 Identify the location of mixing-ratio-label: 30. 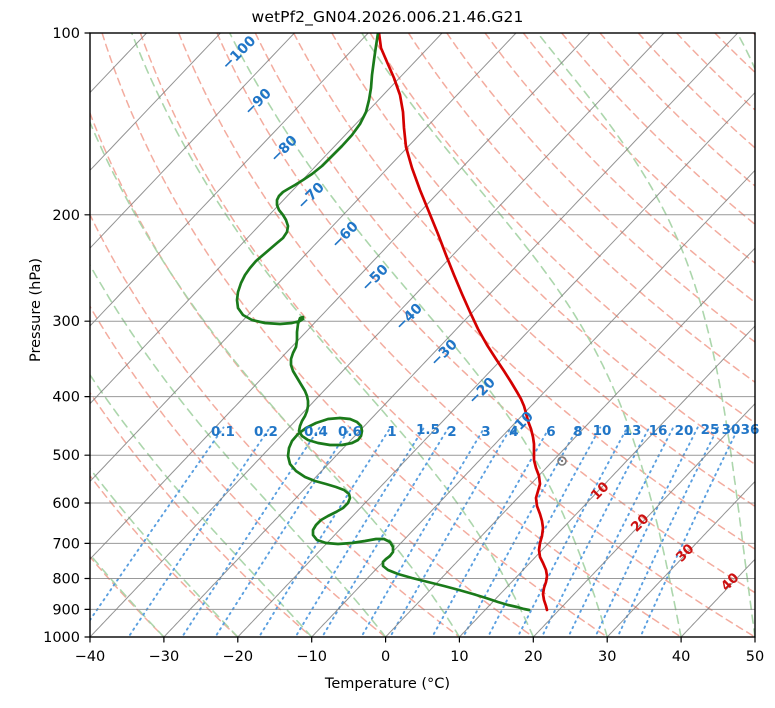
(731, 430).